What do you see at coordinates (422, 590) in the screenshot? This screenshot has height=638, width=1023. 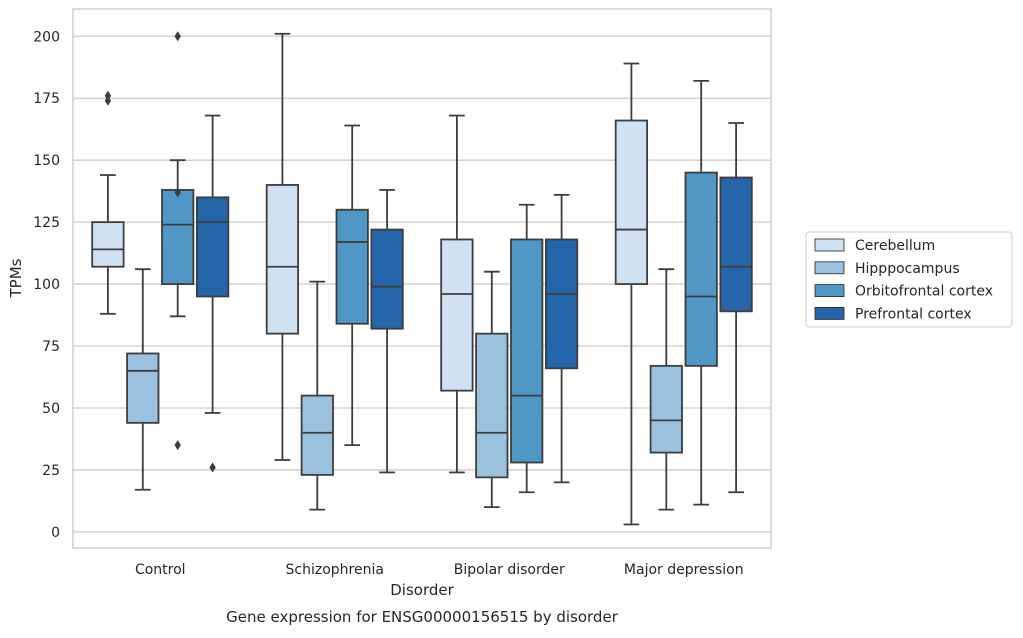 I see `x-axis-label: Disorder` at bounding box center [422, 590].